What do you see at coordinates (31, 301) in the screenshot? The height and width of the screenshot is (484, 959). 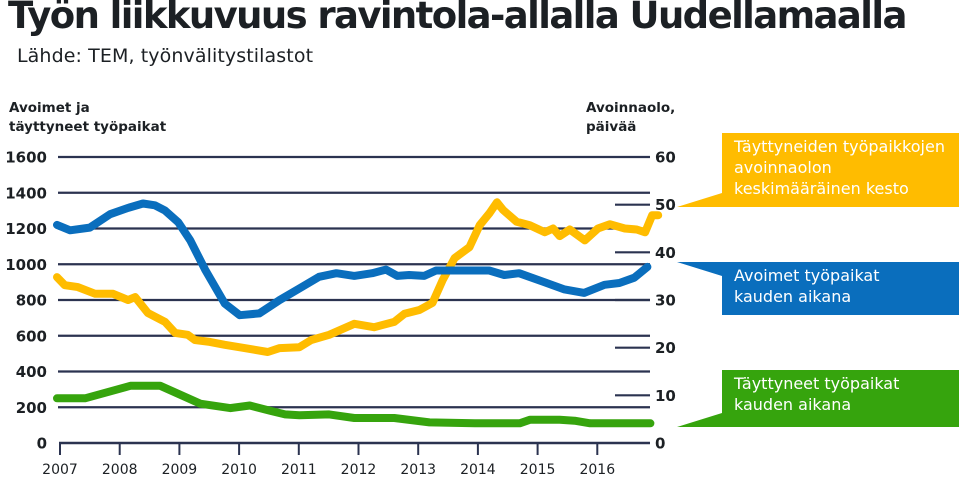 I see `left-tick-label: 800` at bounding box center [31, 301].